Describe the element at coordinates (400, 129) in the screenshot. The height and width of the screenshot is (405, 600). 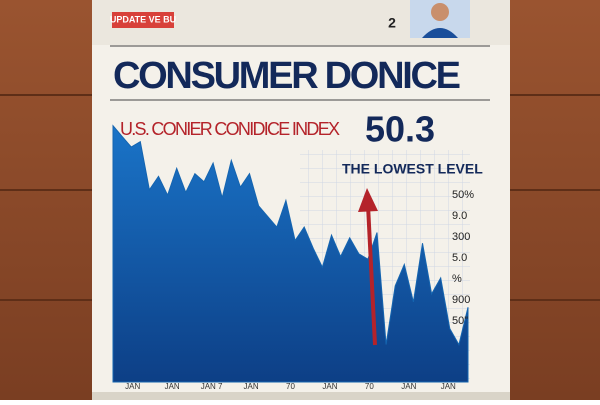
I see `big-number: 50.3` at that location.